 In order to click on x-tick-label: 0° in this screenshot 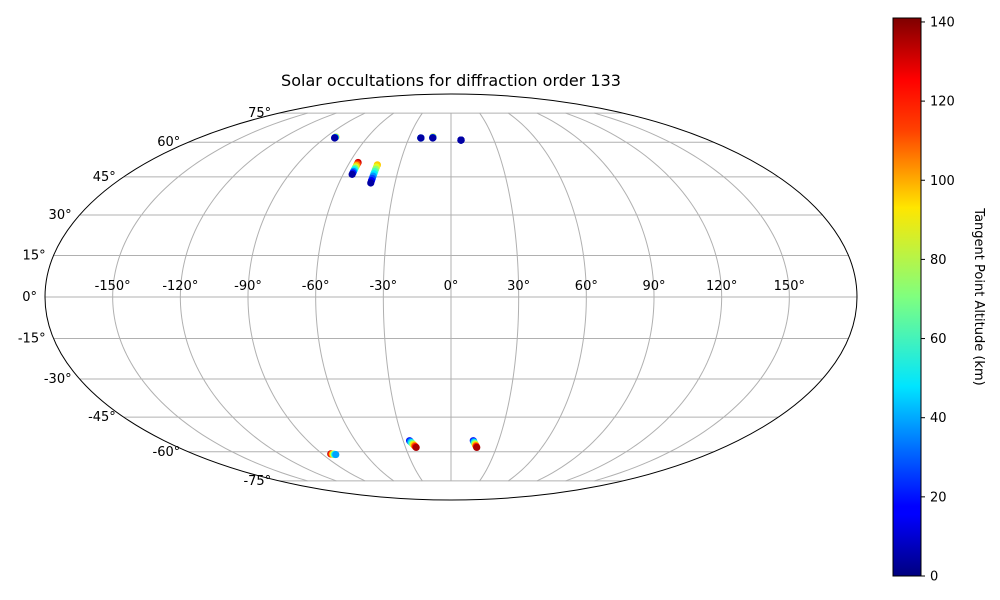, I will do `click(451, 286)`.